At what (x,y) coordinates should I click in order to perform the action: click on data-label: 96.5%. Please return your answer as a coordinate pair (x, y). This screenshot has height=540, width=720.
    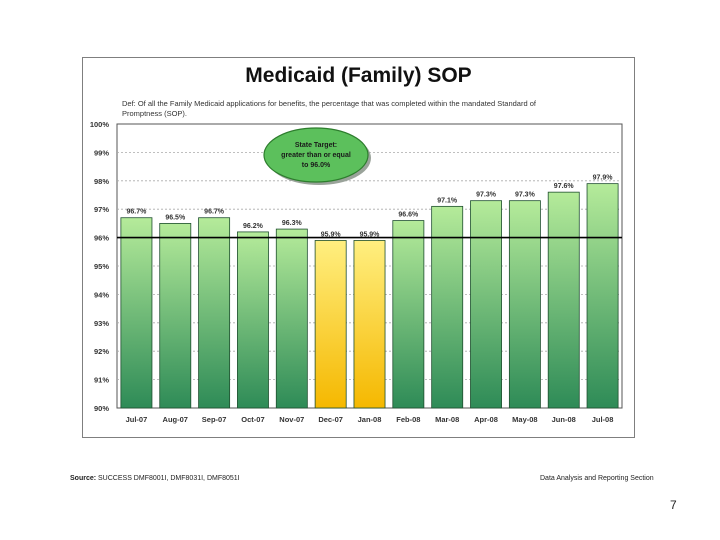
    Looking at the image, I should click on (175, 217).